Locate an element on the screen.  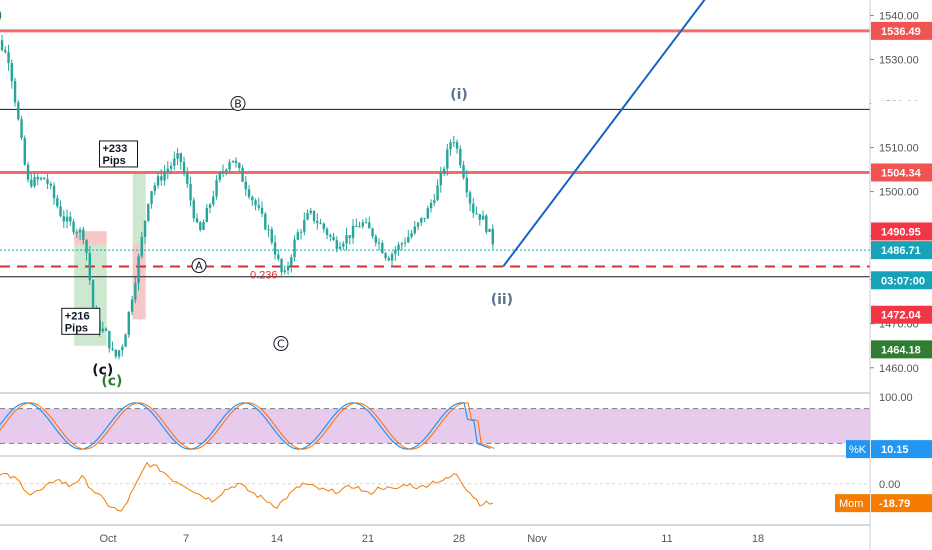
wave-label: (c) is located at coordinates (111, 381).